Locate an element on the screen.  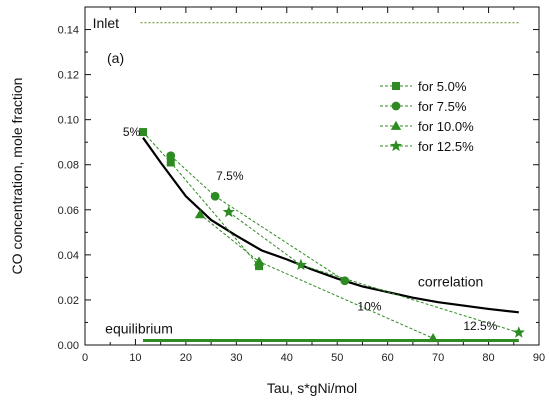
correlation-label: correlation is located at coordinates (450, 281).